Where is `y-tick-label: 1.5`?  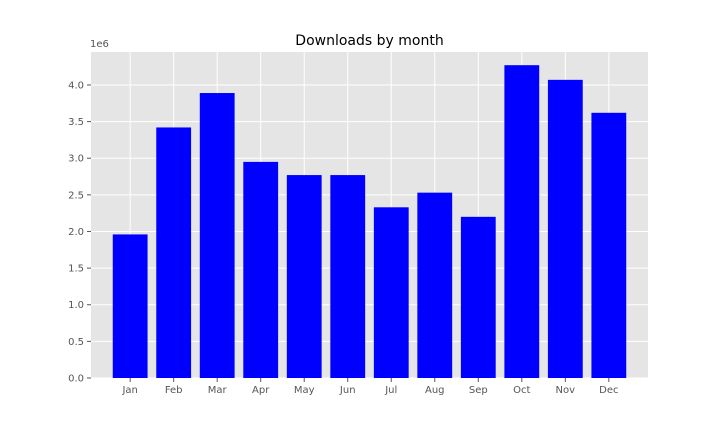 y-tick-label: 1.5 is located at coordinates (76, 269).